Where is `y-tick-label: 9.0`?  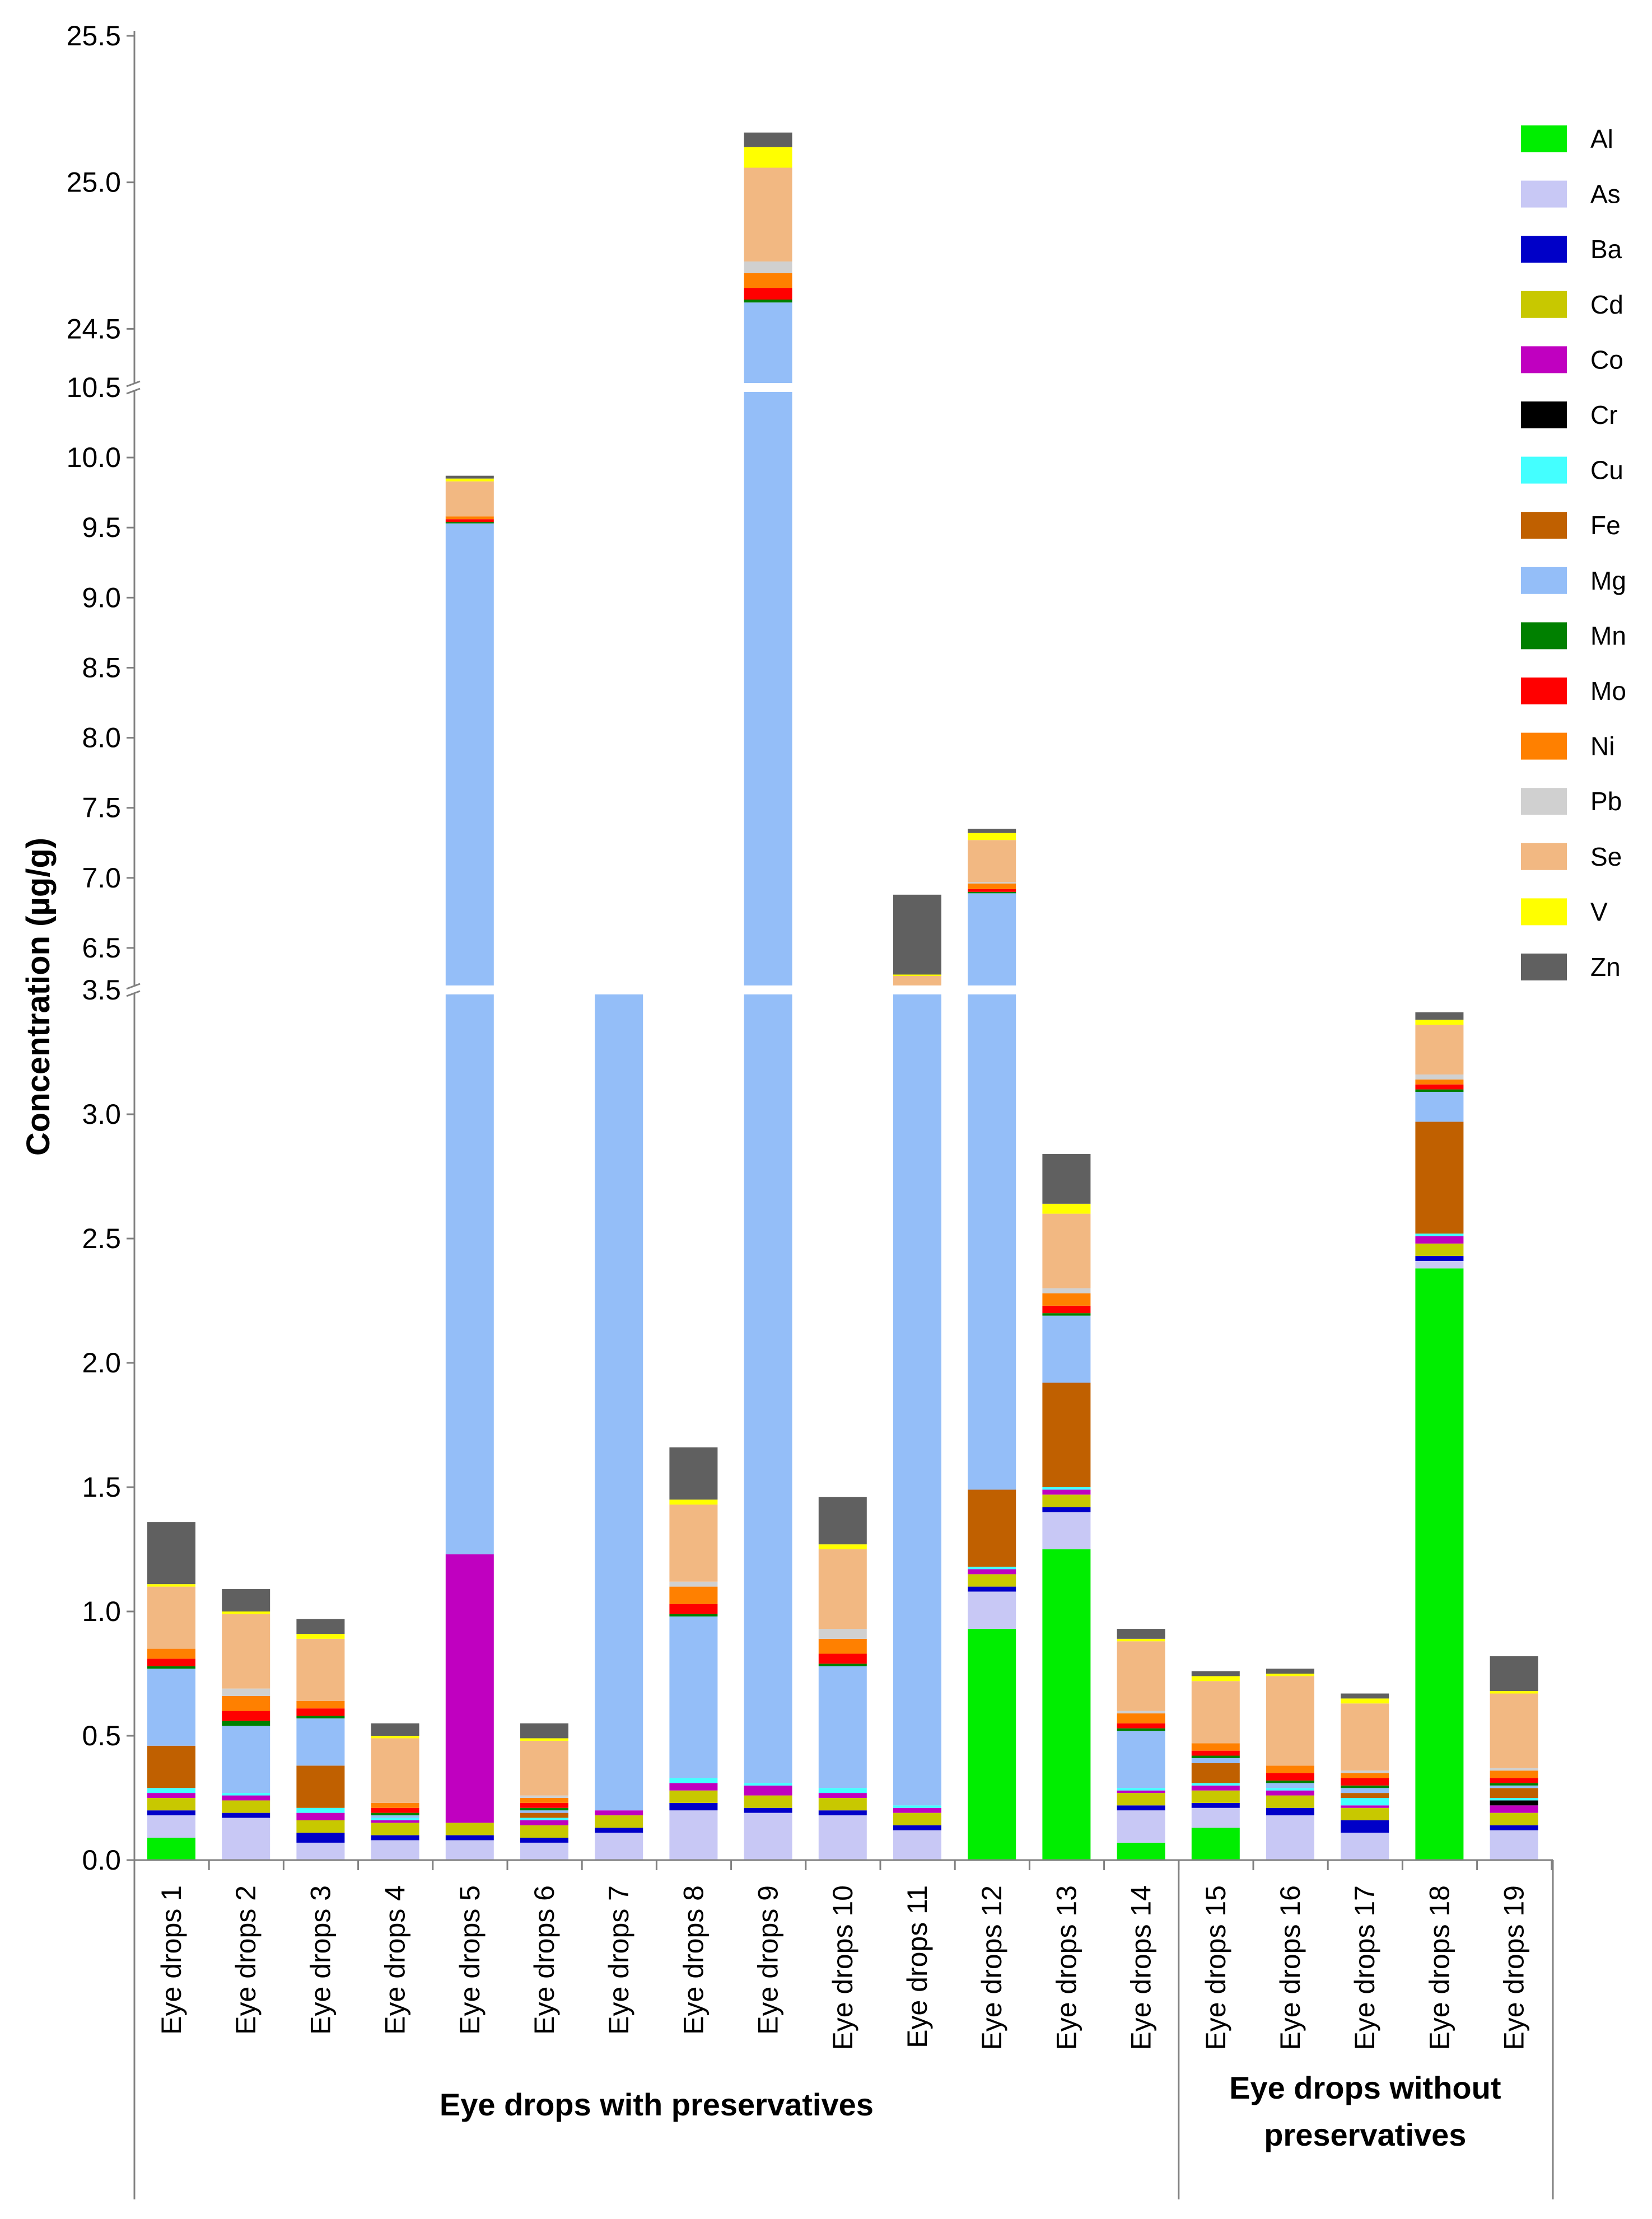 y-tick-label: 9.0 is located at coordinates (102, 597).